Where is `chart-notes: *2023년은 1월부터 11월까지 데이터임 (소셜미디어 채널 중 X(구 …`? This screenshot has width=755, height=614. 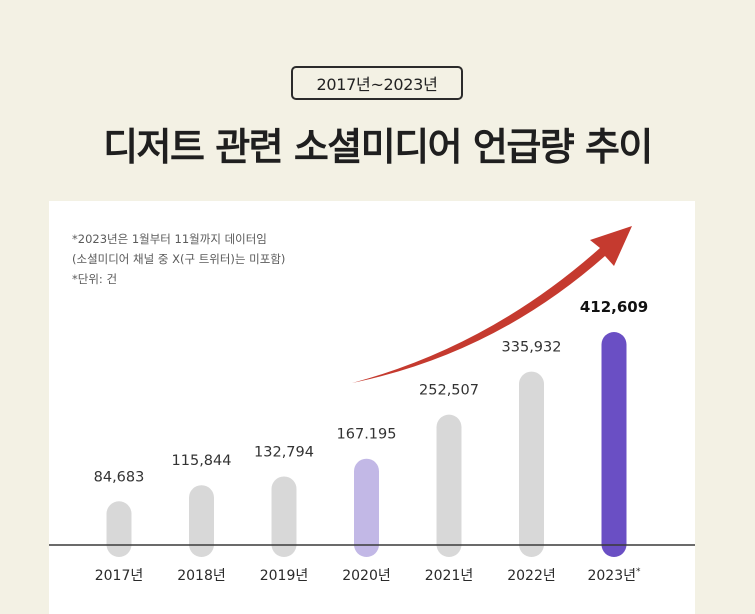 chart-notes: *2023년은 1월부터 11월까지 데이터임 (소셜미디어 채널 중 X(구 … is located at coordinates (178, 259).